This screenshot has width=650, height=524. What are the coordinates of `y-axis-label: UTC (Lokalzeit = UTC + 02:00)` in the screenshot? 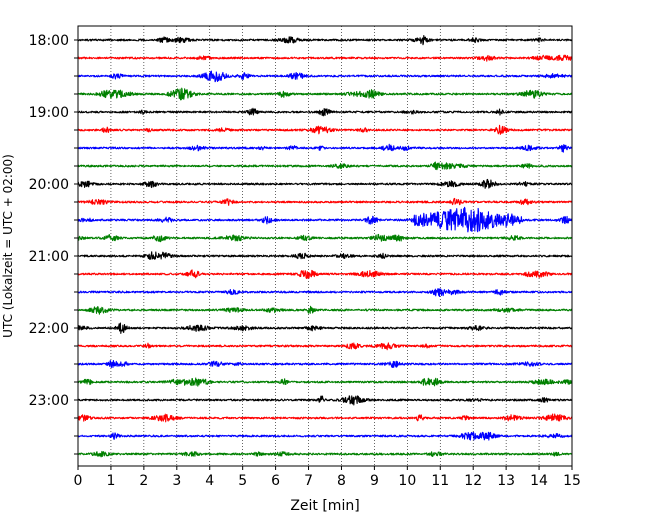 It's located at (8, 246).